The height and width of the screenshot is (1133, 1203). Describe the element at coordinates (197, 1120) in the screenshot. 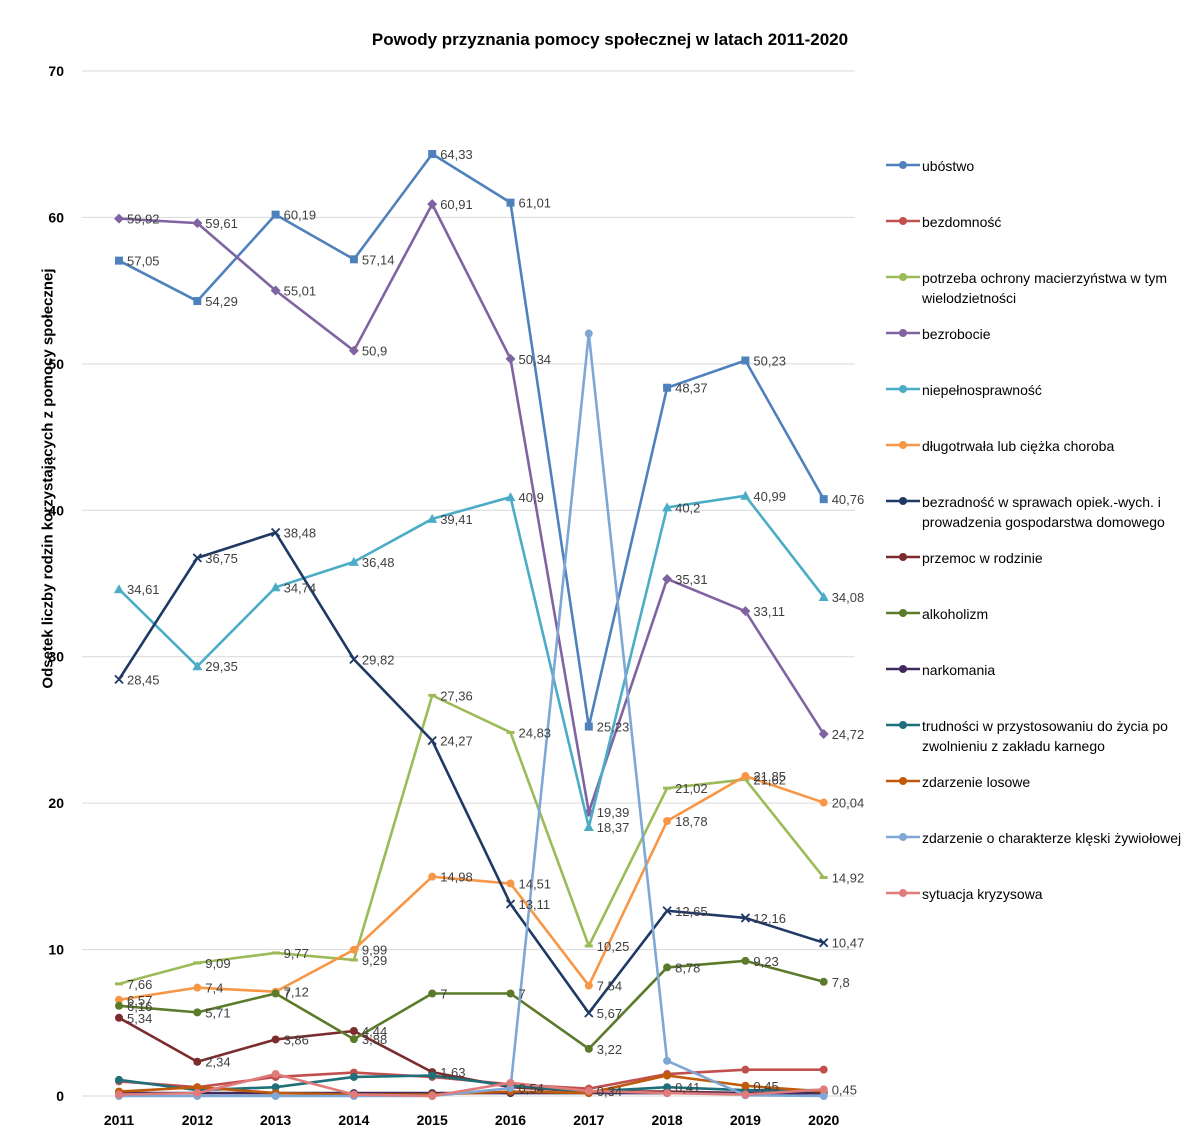

I see `x-tick-label: 2012` at that location.